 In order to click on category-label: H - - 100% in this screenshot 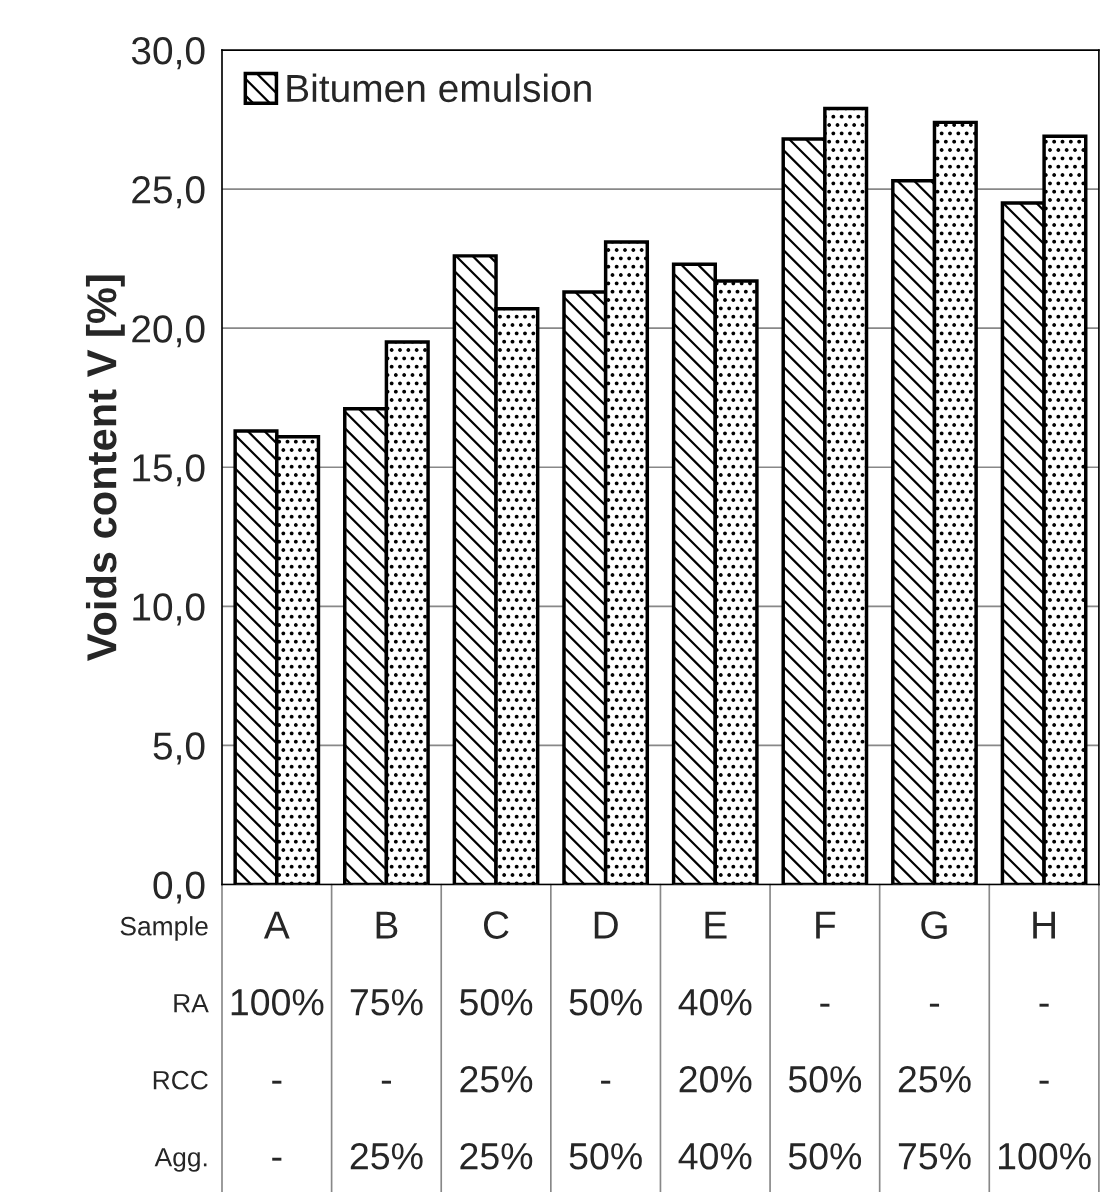, I will do `click(1045, 1040)`.